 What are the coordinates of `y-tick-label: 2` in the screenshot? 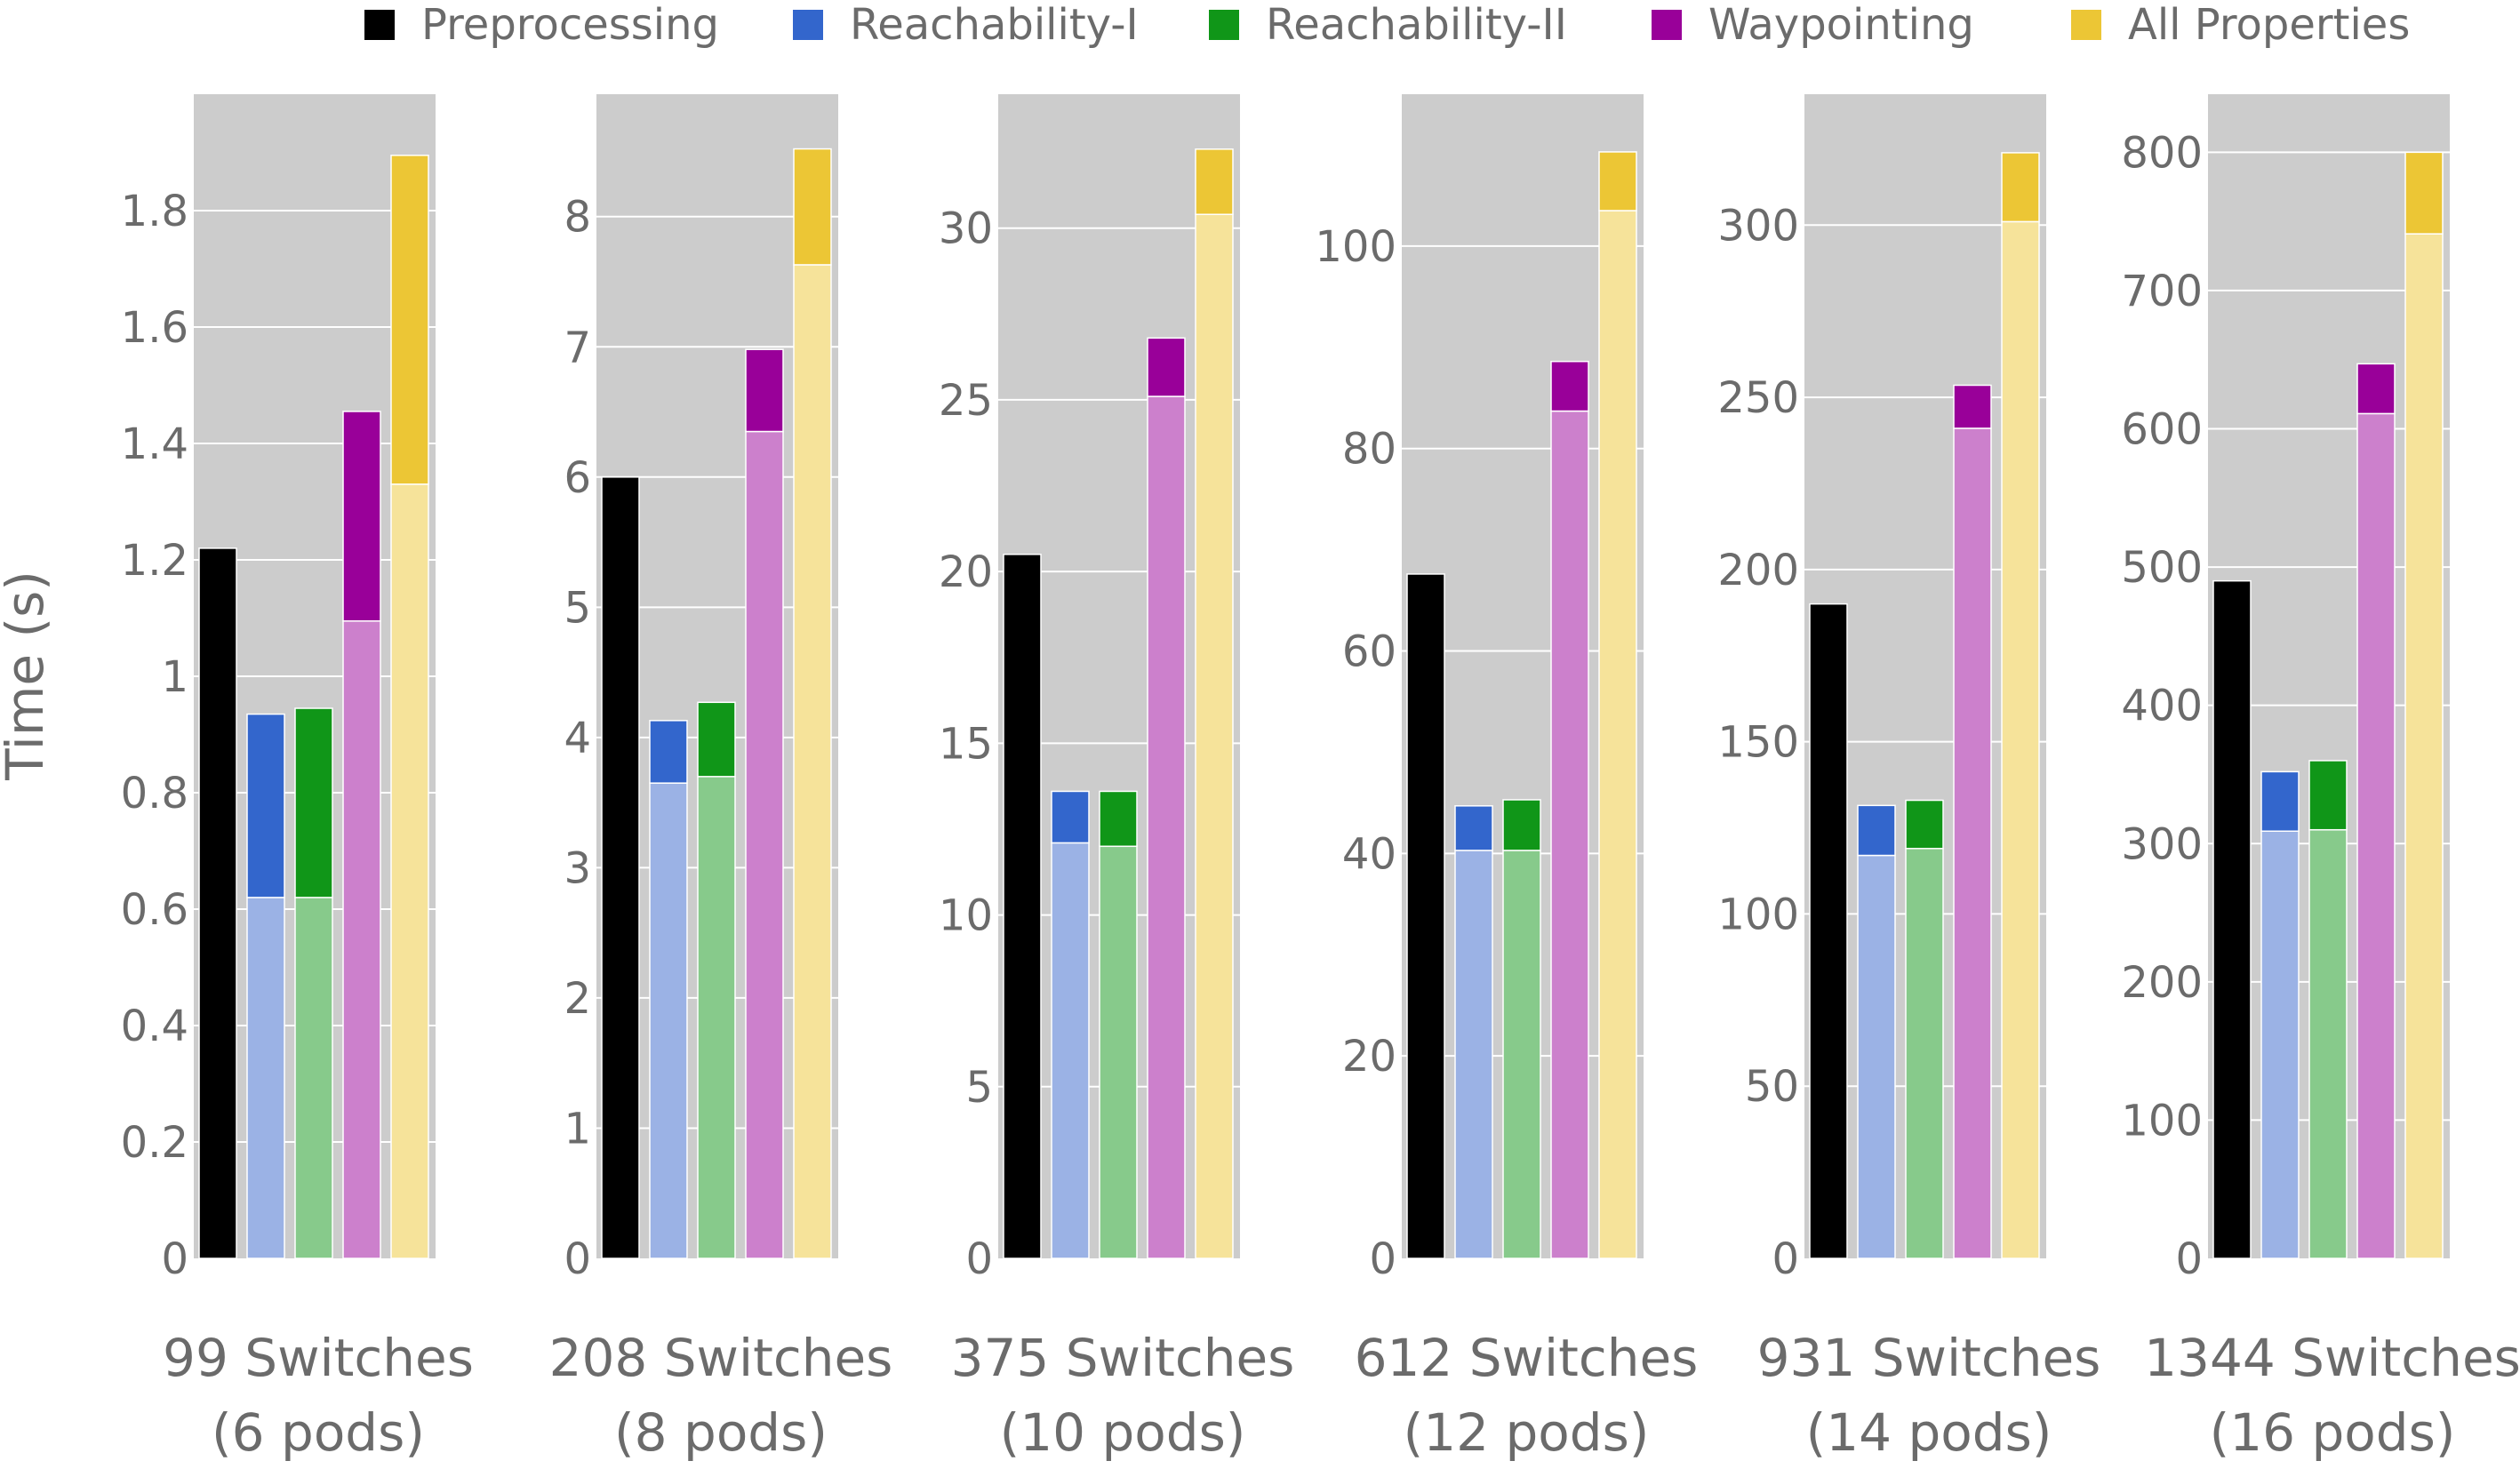 It's located at (577, 999).